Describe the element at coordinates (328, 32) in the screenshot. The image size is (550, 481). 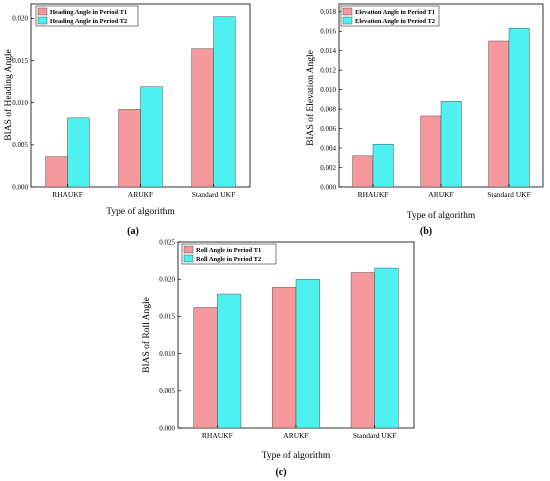
I see `y-tick-label: 0.016` at that location.